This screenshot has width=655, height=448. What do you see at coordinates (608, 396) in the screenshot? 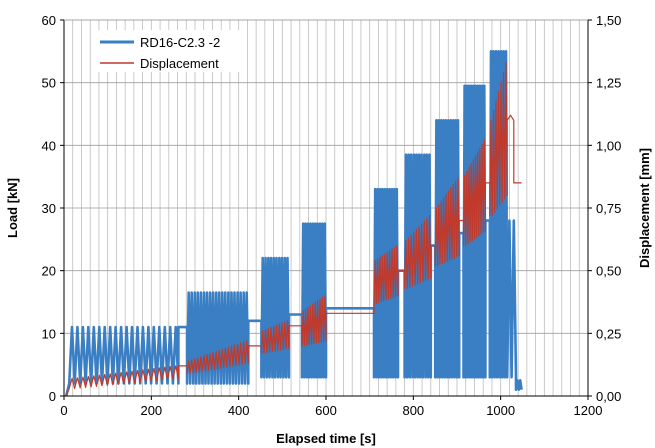
I see `y-right-tick-label: 0,00` at bounding box center [608, 396].